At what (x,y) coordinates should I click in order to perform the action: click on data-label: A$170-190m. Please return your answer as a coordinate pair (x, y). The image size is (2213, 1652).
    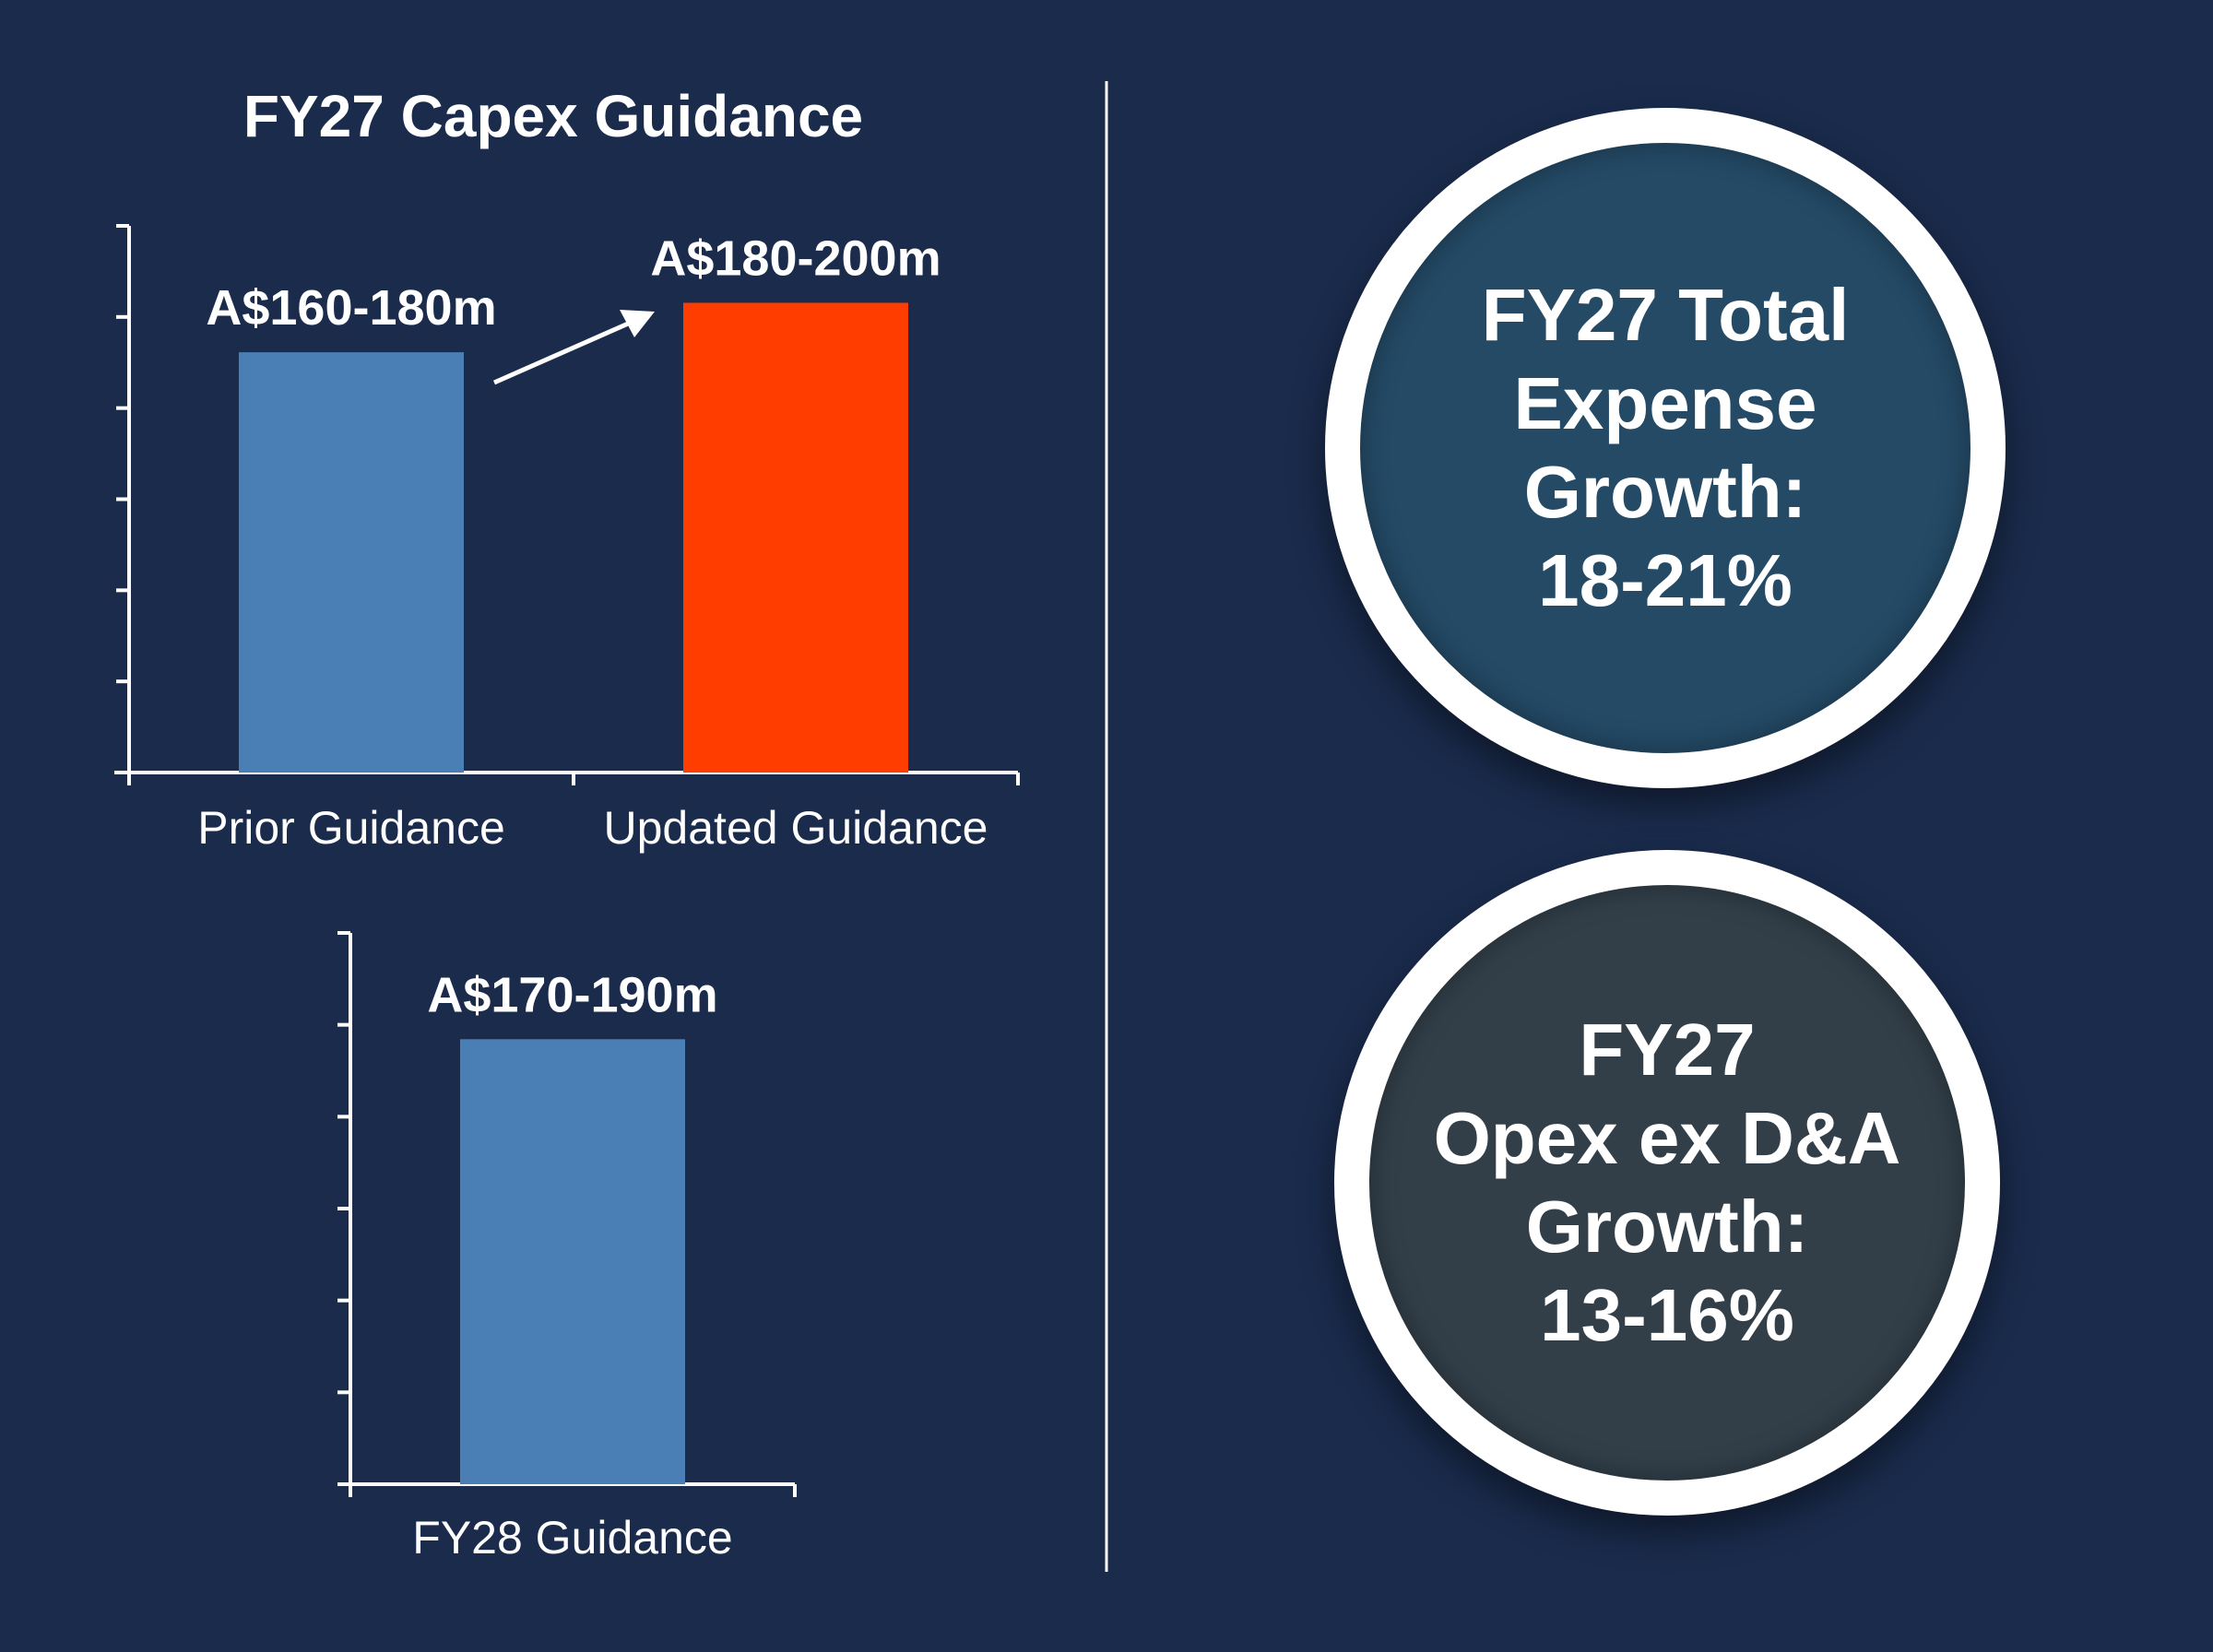
    Looking at the image, I should click on (572, 994).